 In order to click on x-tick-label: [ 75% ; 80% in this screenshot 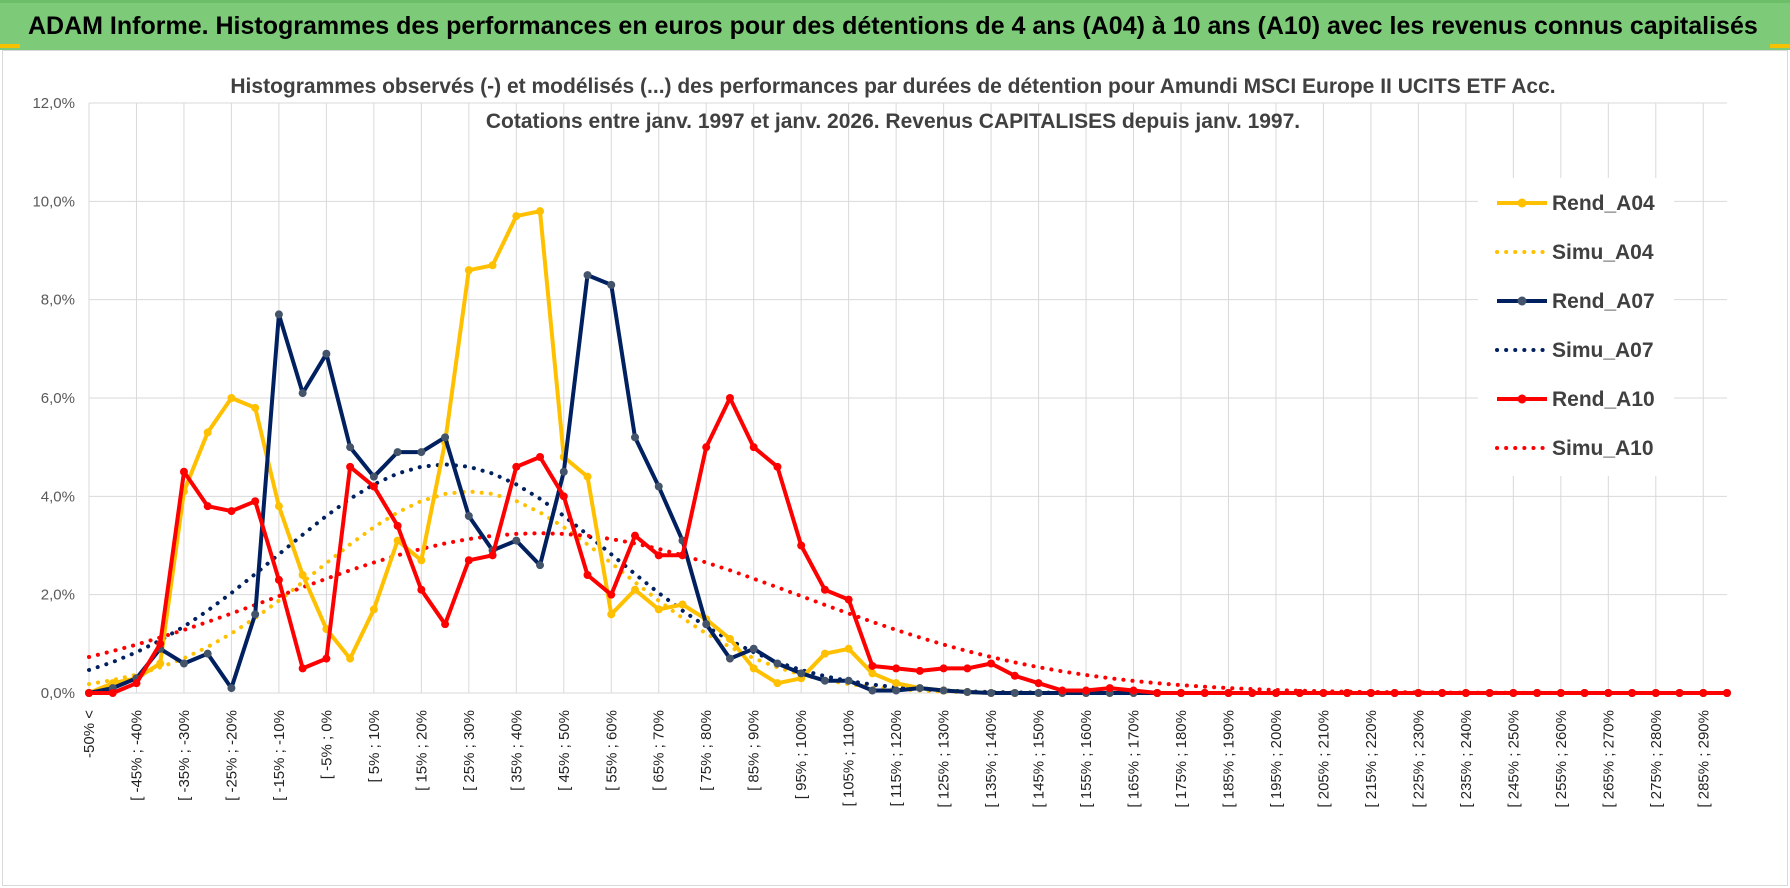, I will do `click(706, 750)`.